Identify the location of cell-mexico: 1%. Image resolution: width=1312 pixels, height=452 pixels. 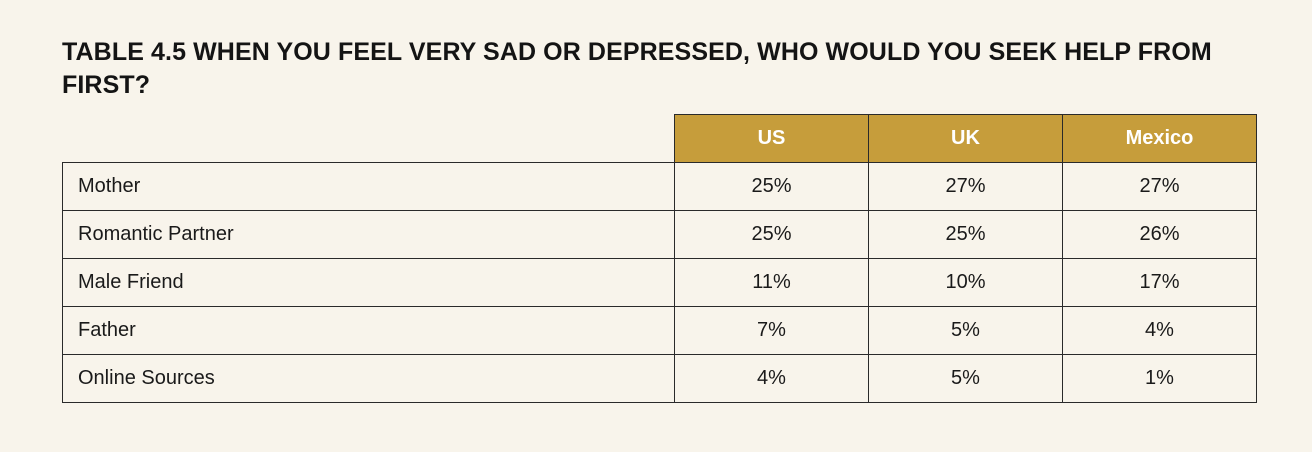
(1159, 378).